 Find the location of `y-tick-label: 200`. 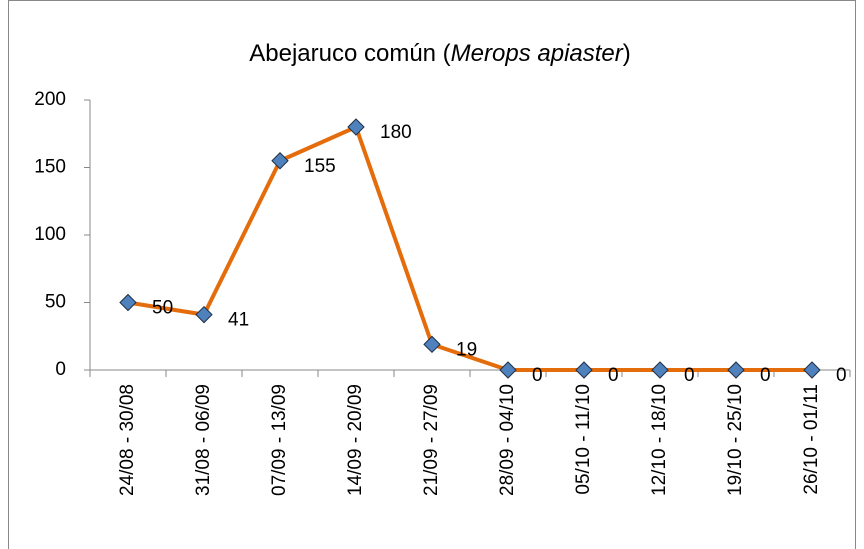

y-tick-label: 200 is located at coordinates (50, 99).